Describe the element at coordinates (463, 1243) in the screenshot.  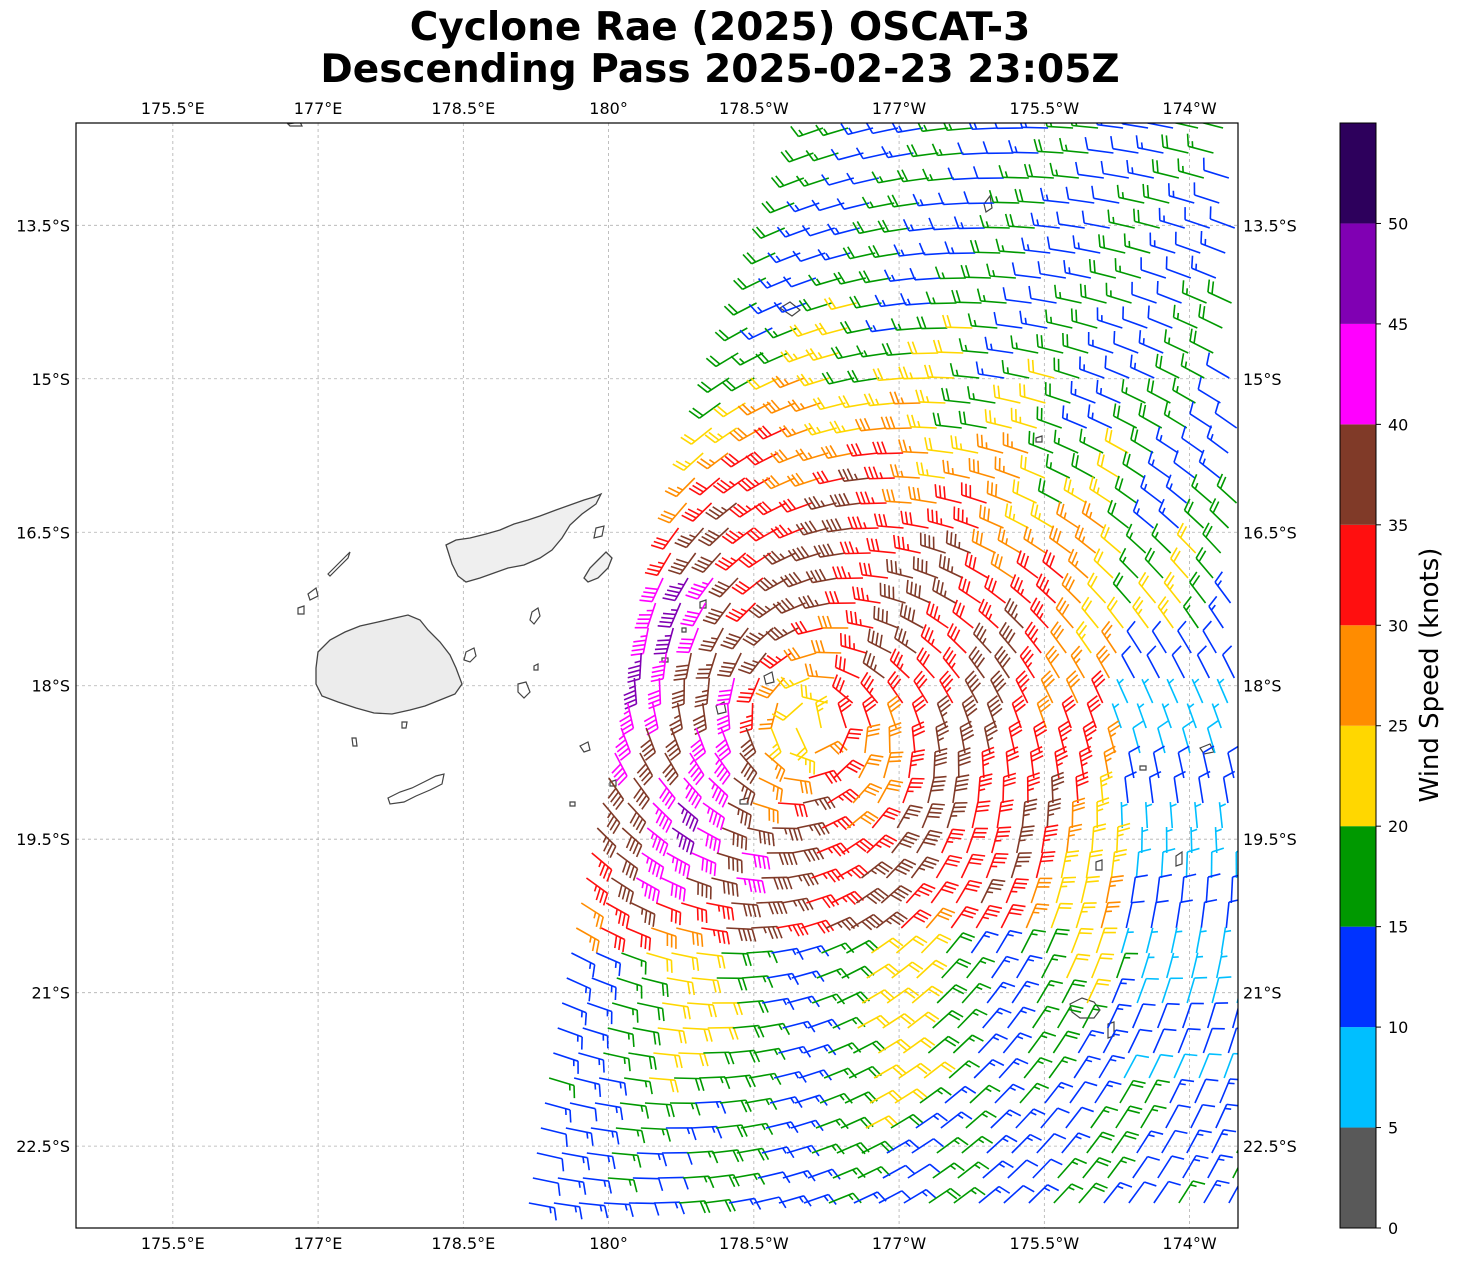
I see `lon-tick-label-bottom: 178.5°E` at that location.